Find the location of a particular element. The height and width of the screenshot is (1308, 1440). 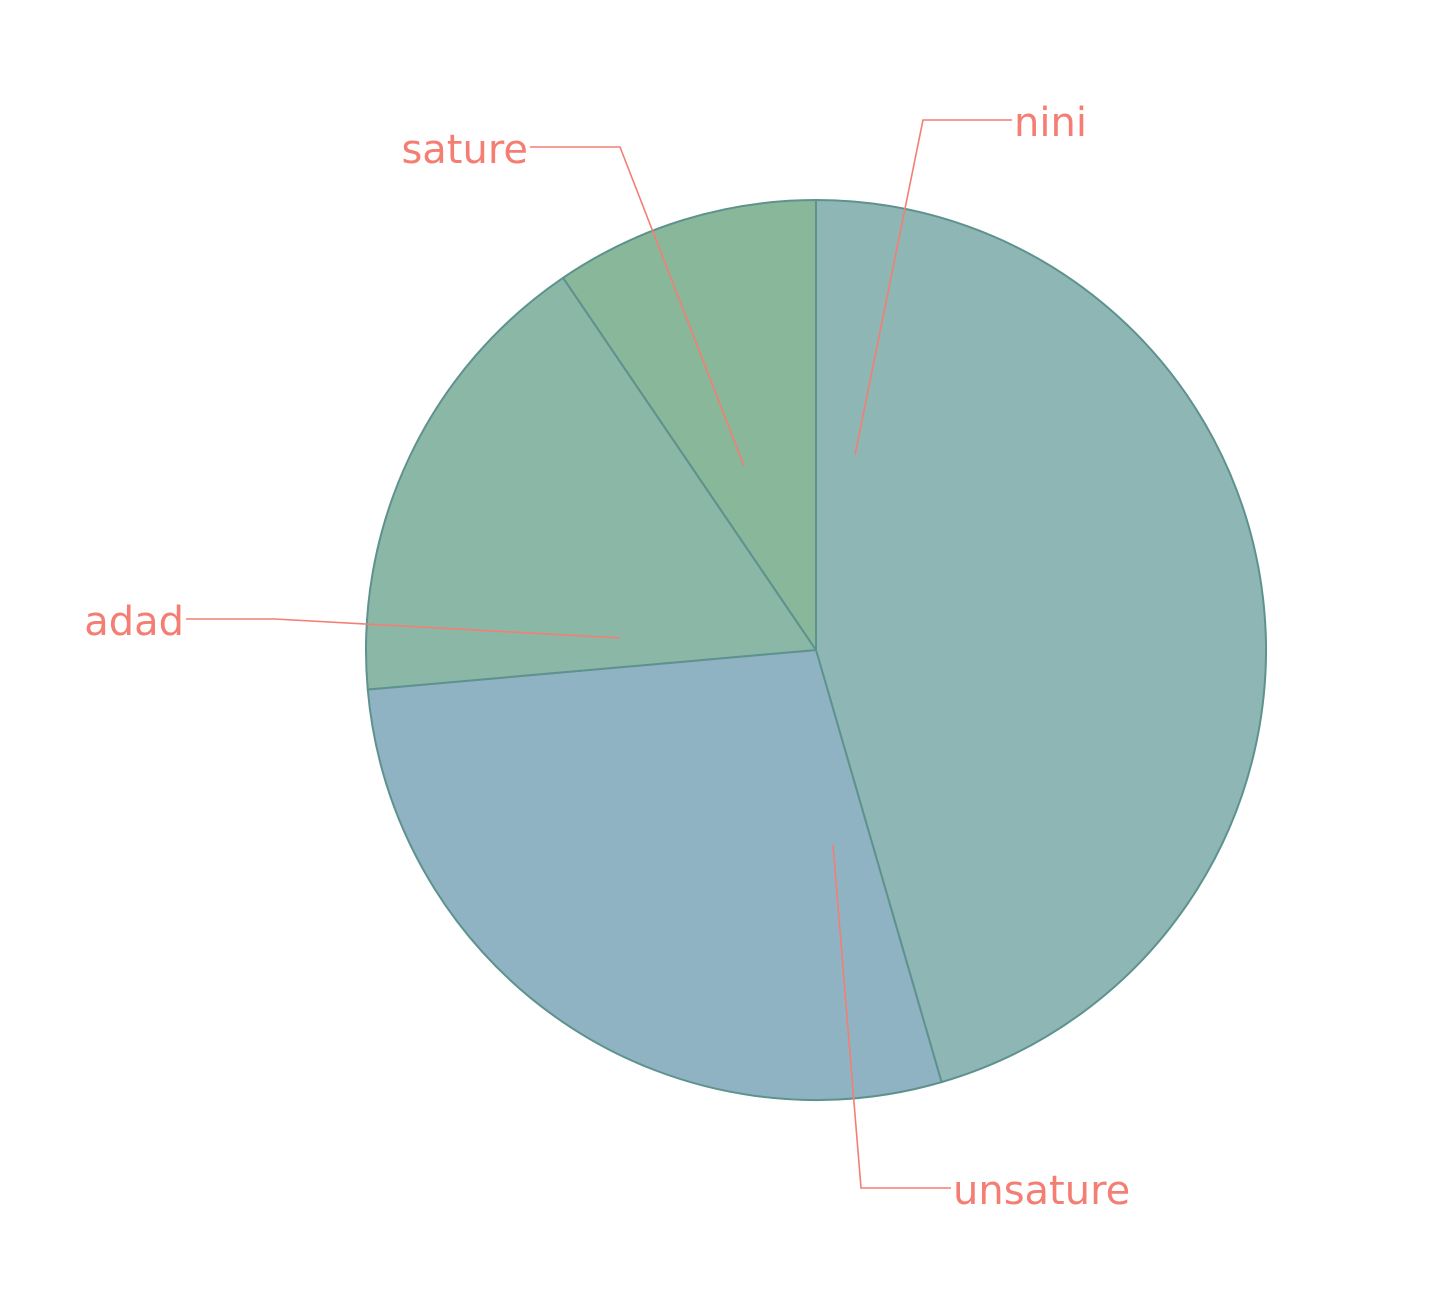

pie-slice-sature is located at coordinates (689, 425).